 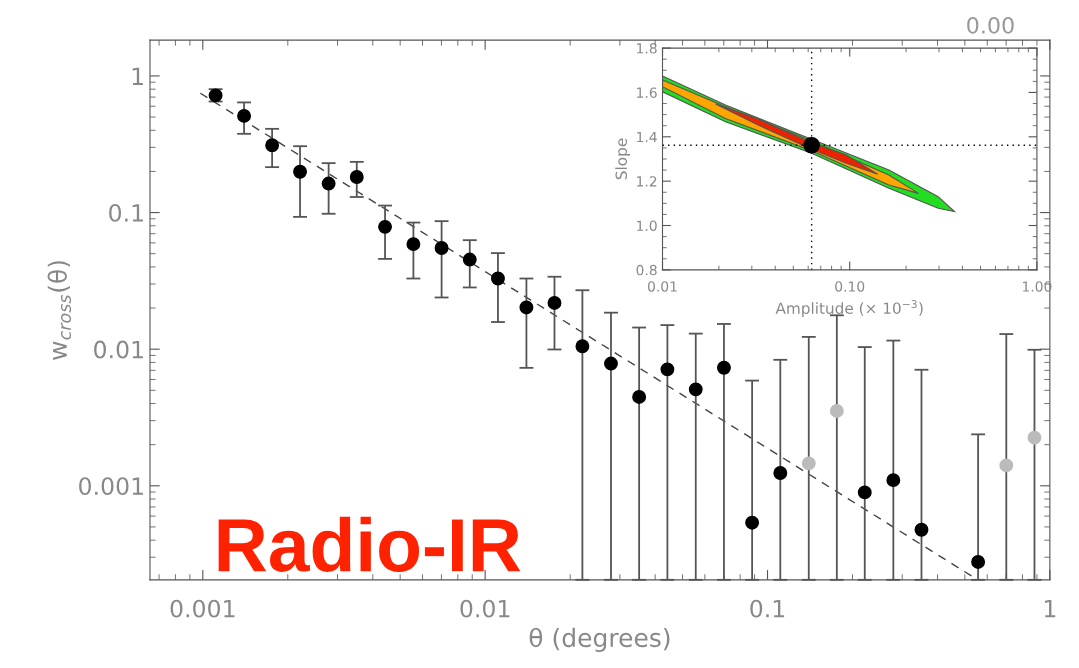 I want to click on y-tick-label: 1.8, so click(x=647, y=48).